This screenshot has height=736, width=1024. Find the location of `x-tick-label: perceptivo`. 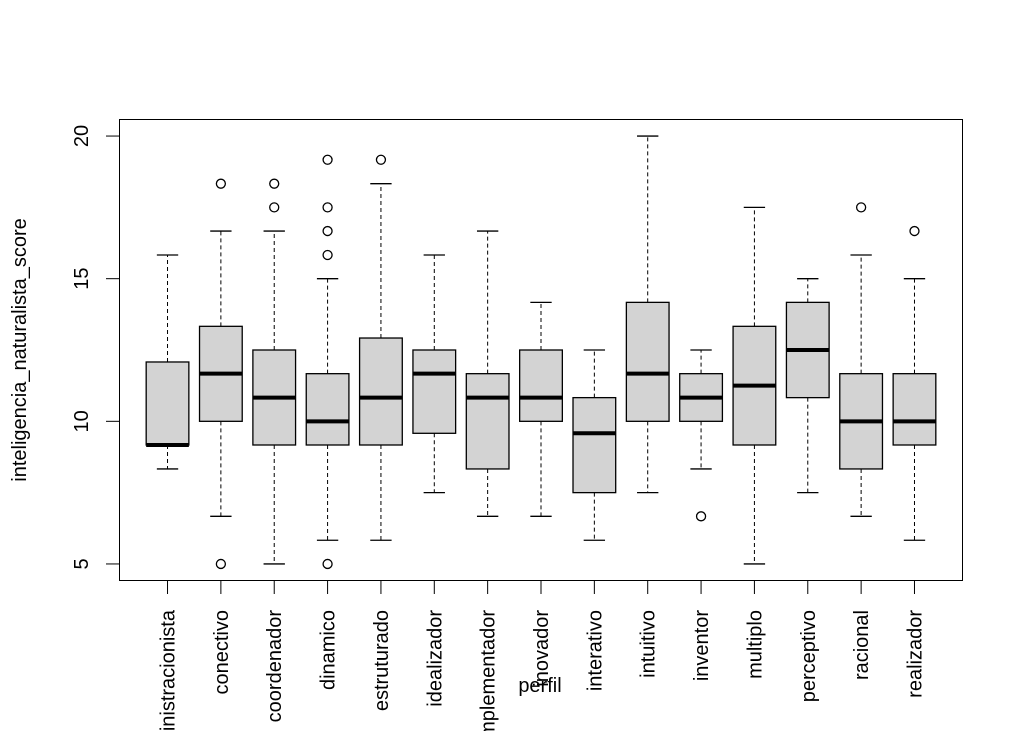

x-tick-label: perceptivo is located at coordinates (809, 656).